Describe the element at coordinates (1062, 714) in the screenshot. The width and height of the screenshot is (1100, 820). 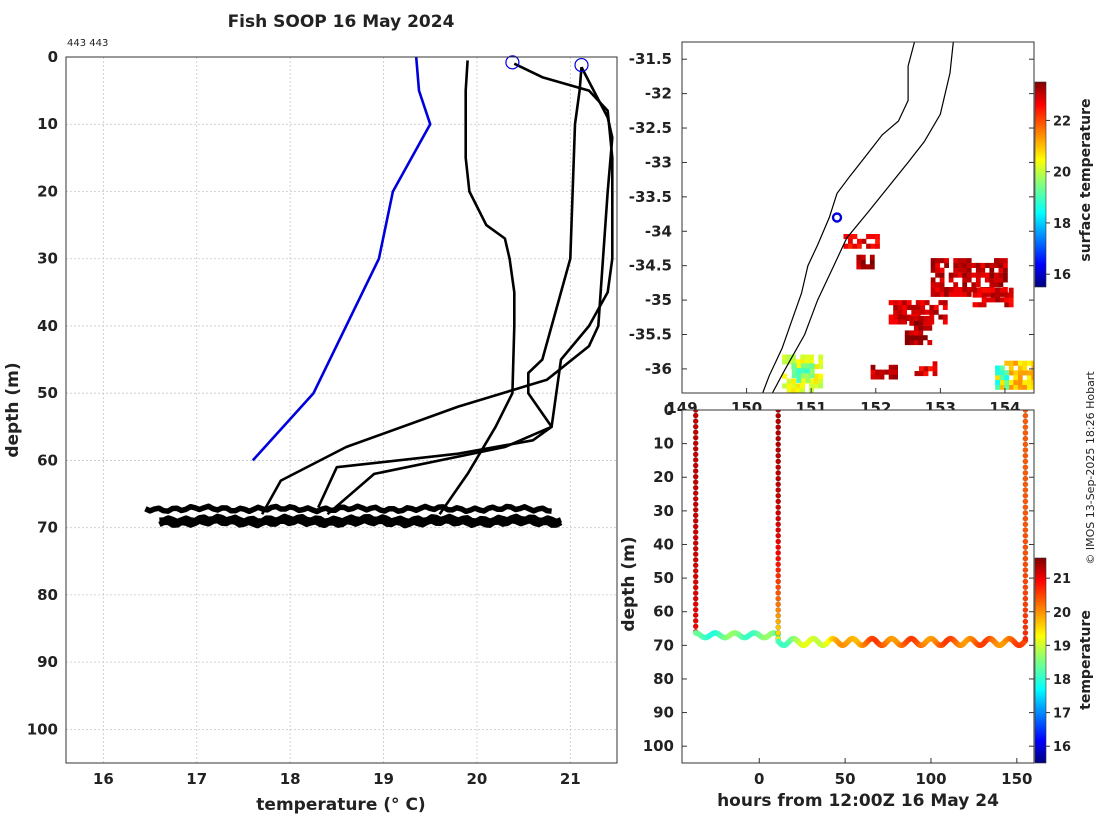
I see `track-colorbar-tick-label: 17` at that location.